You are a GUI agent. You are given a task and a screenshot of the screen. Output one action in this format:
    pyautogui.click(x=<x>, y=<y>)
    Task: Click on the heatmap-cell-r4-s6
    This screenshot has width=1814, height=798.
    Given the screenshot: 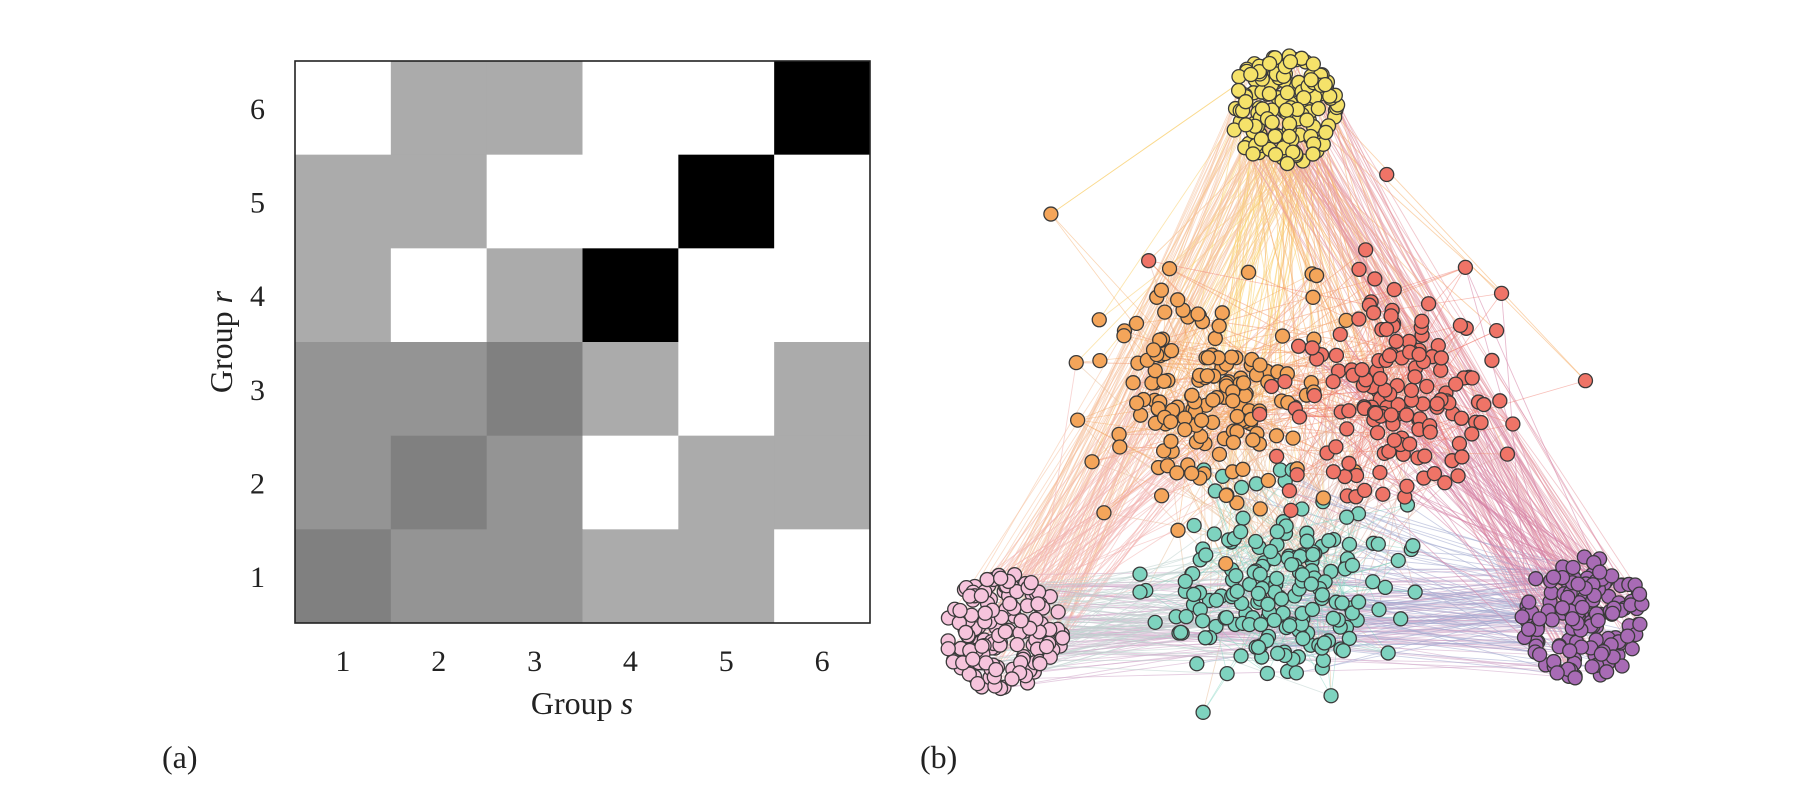 What is the action you would take?
    pyautogui.click(x=822, y=295)
    